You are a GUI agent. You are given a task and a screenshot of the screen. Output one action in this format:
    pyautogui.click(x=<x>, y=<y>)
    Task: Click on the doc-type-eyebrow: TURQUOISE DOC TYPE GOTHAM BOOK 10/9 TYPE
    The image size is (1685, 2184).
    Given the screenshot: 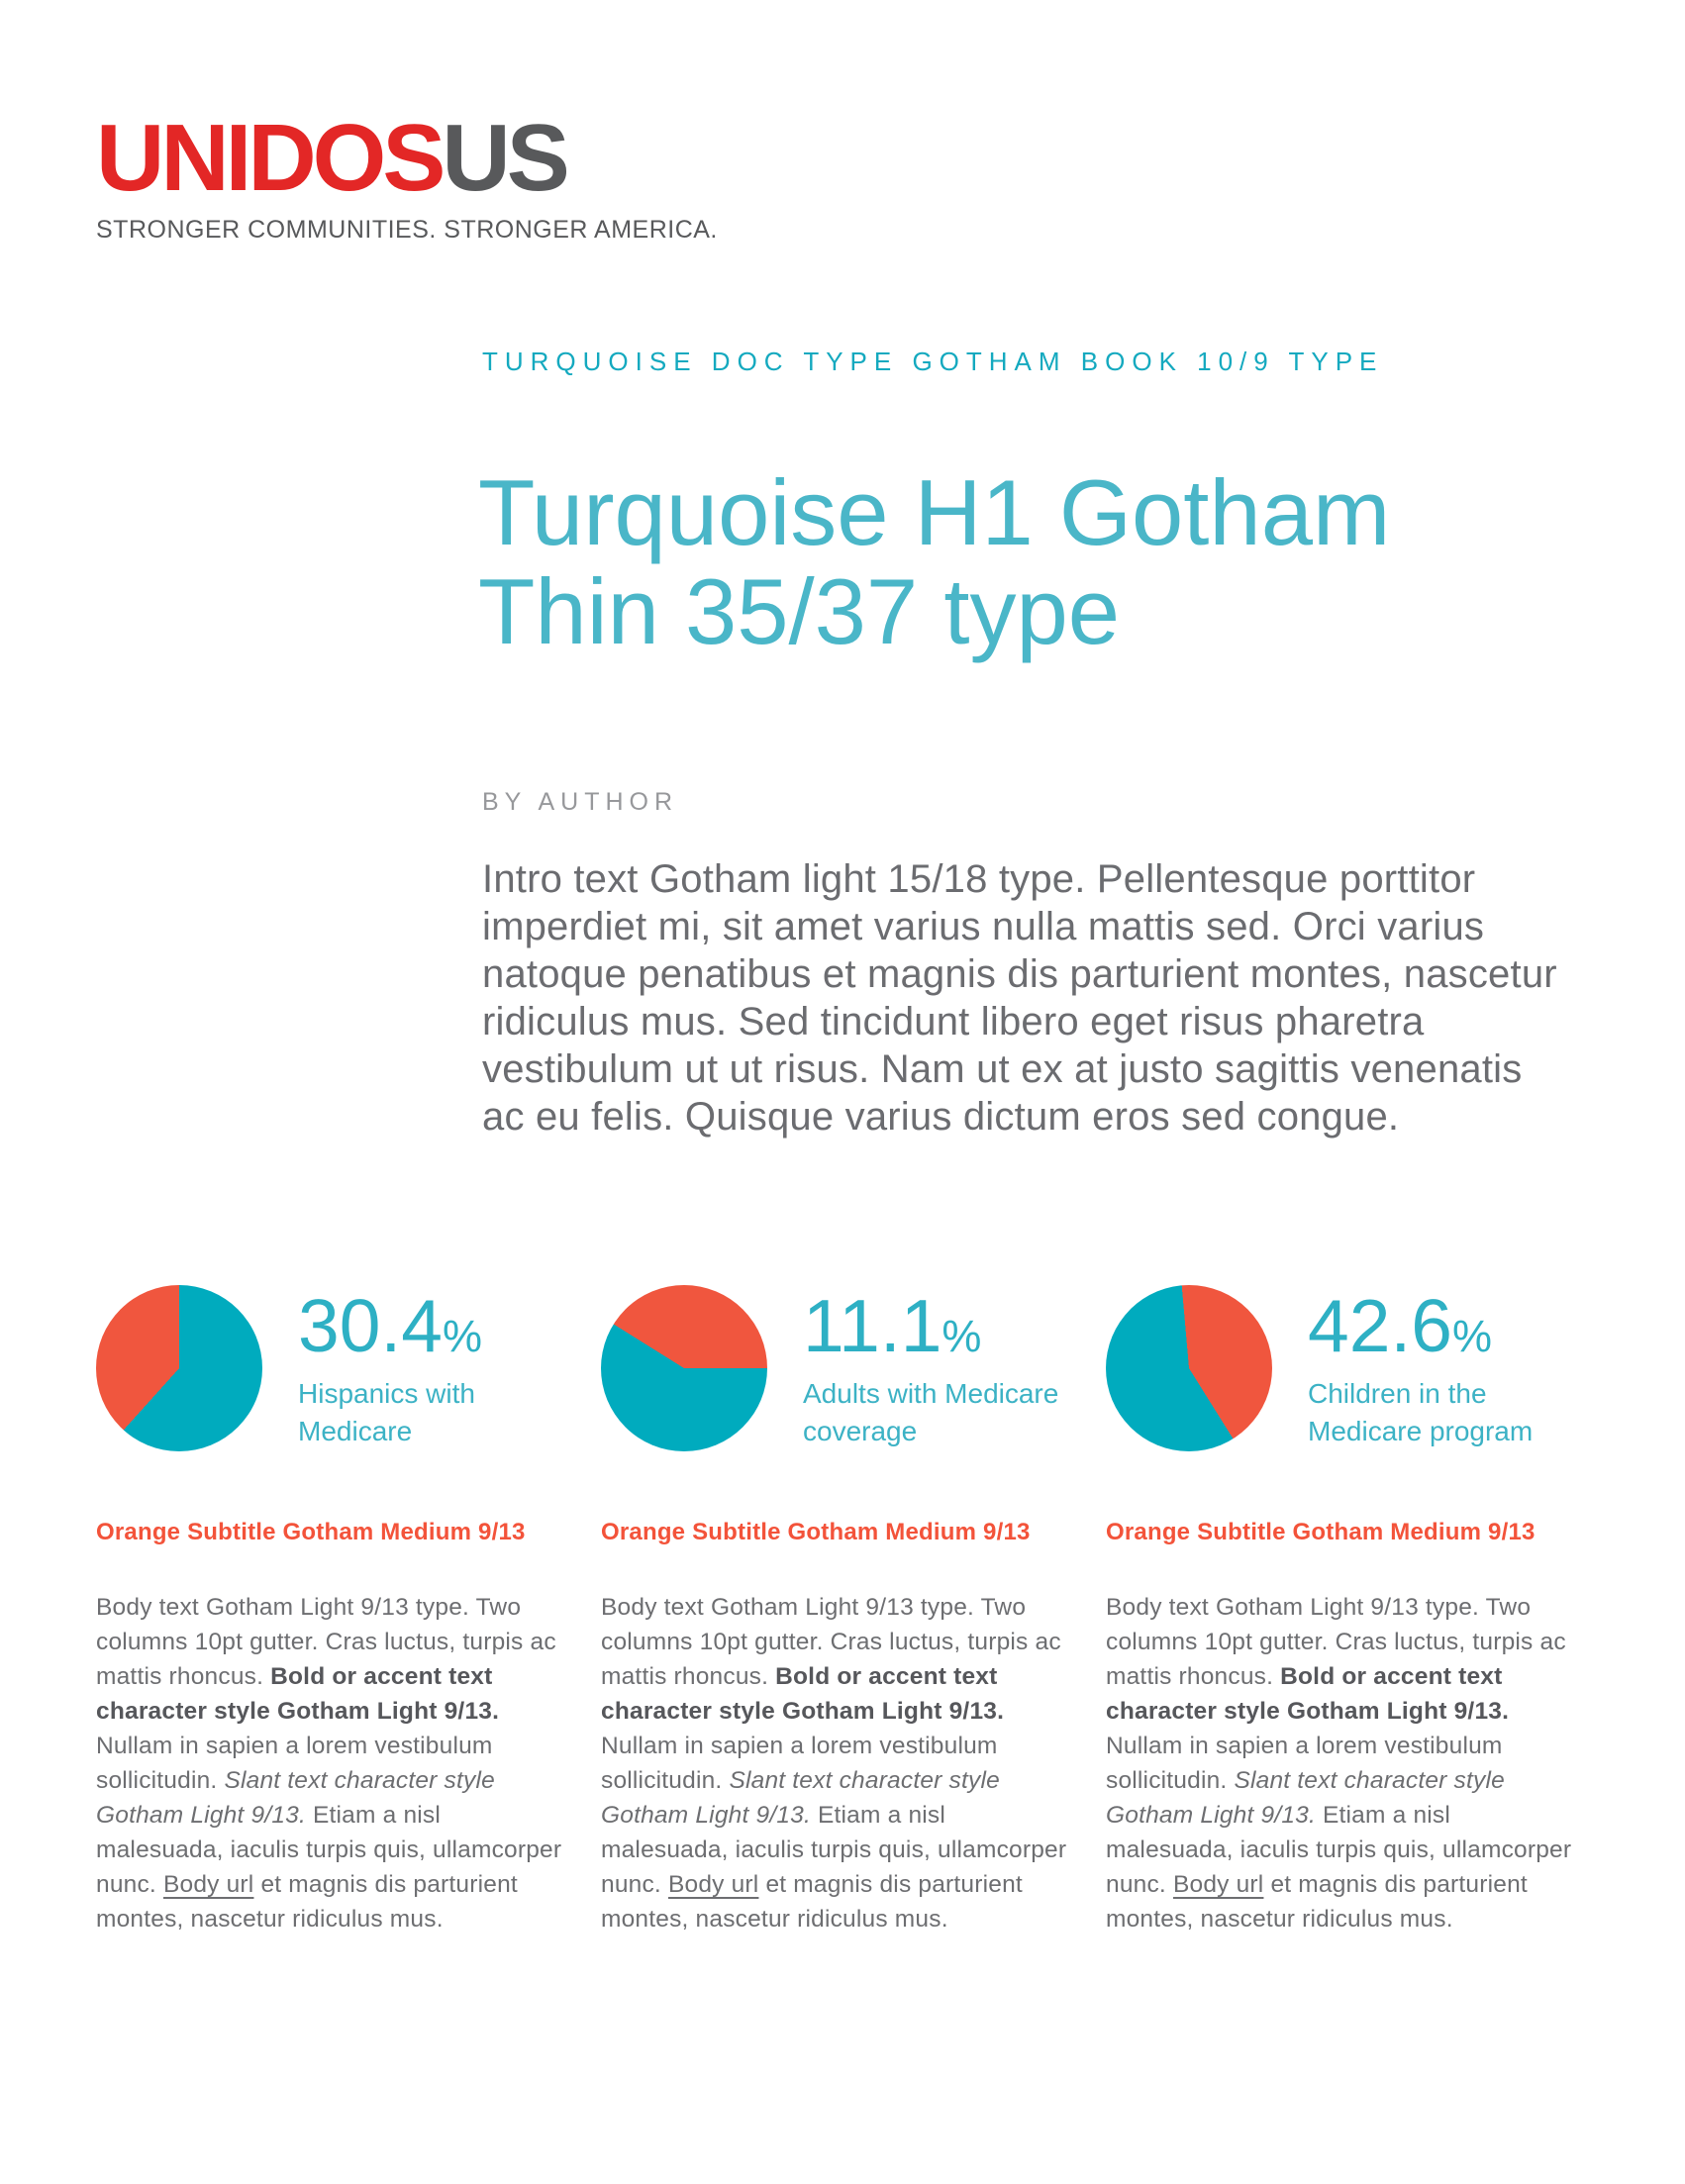 What is the action you would take?
    pyautogui.click(x=933, y=361)
    